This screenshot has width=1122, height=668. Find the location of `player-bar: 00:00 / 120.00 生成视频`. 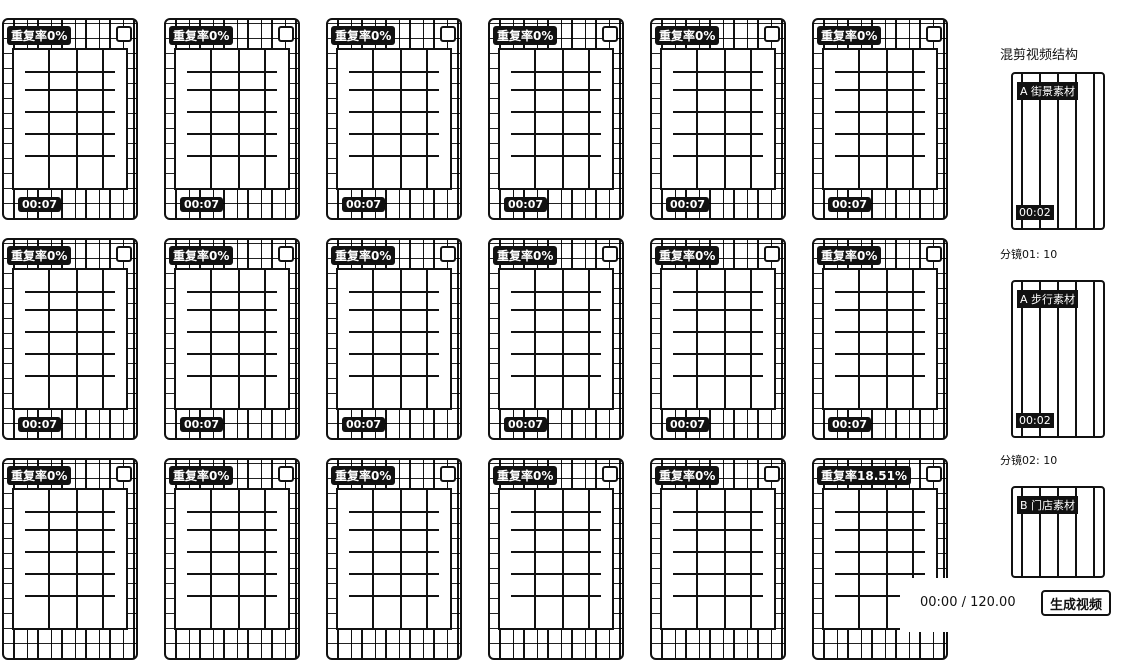

player-bar: 00:00 / 120.00 生成视频 is located at coordinates (1011, 605).